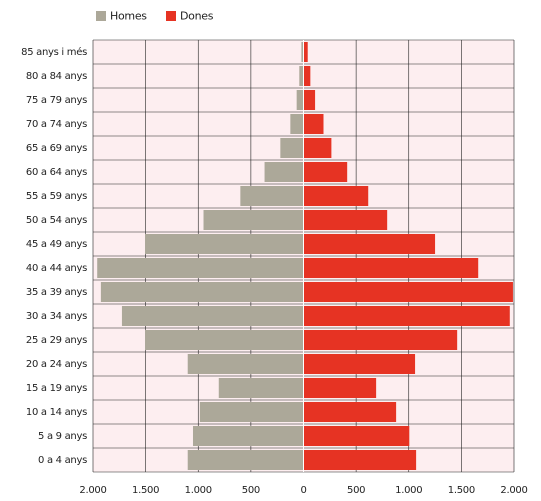 The image size is (541, 501). Describe the element at coordinates (128, 16) in the screenshot. I see `legend-label: Homes` at that location.